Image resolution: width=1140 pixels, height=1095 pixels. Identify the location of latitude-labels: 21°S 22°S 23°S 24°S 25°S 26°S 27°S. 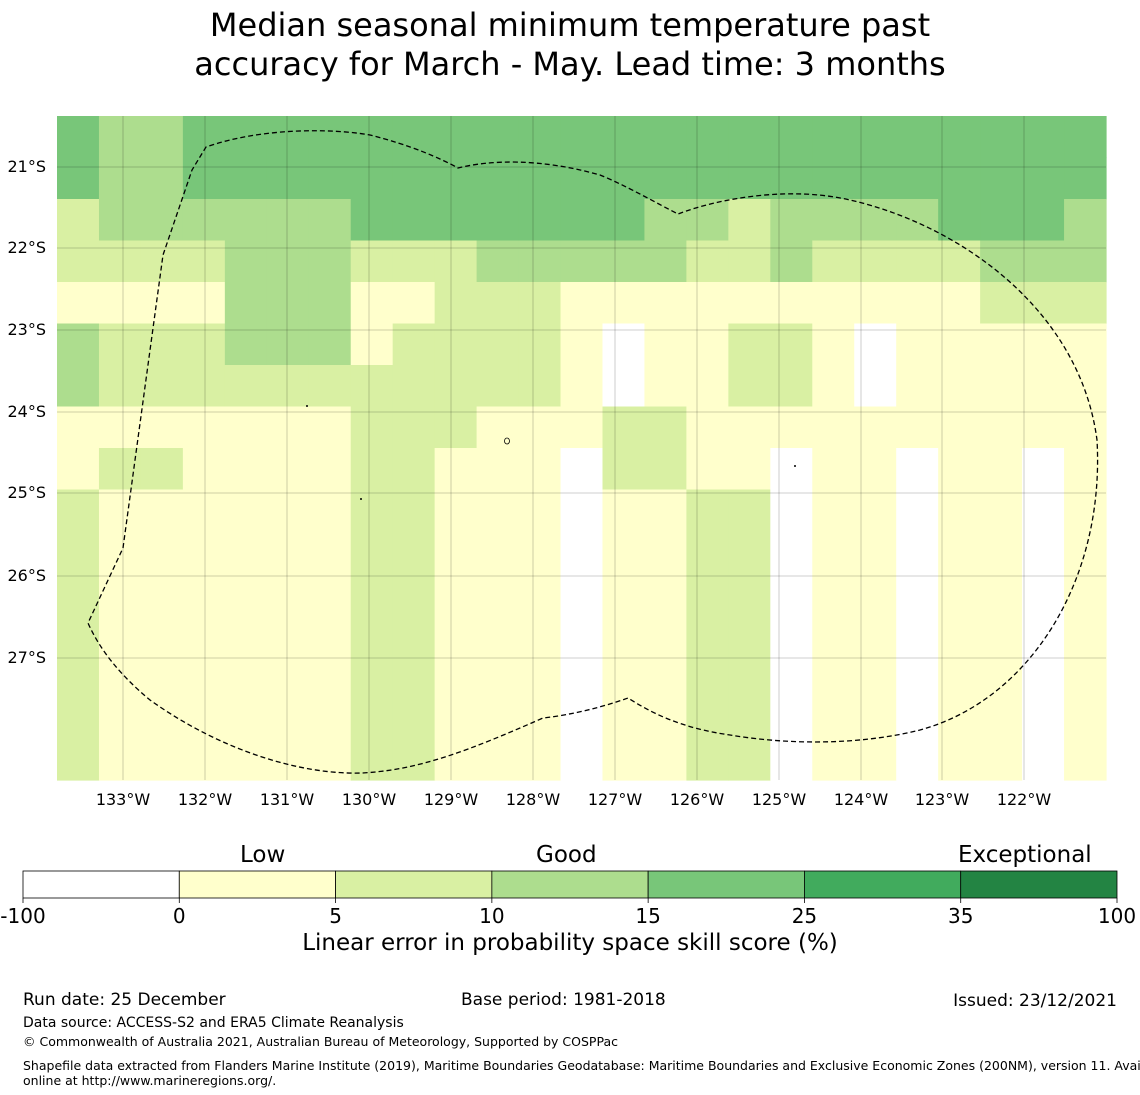
(26, 412).